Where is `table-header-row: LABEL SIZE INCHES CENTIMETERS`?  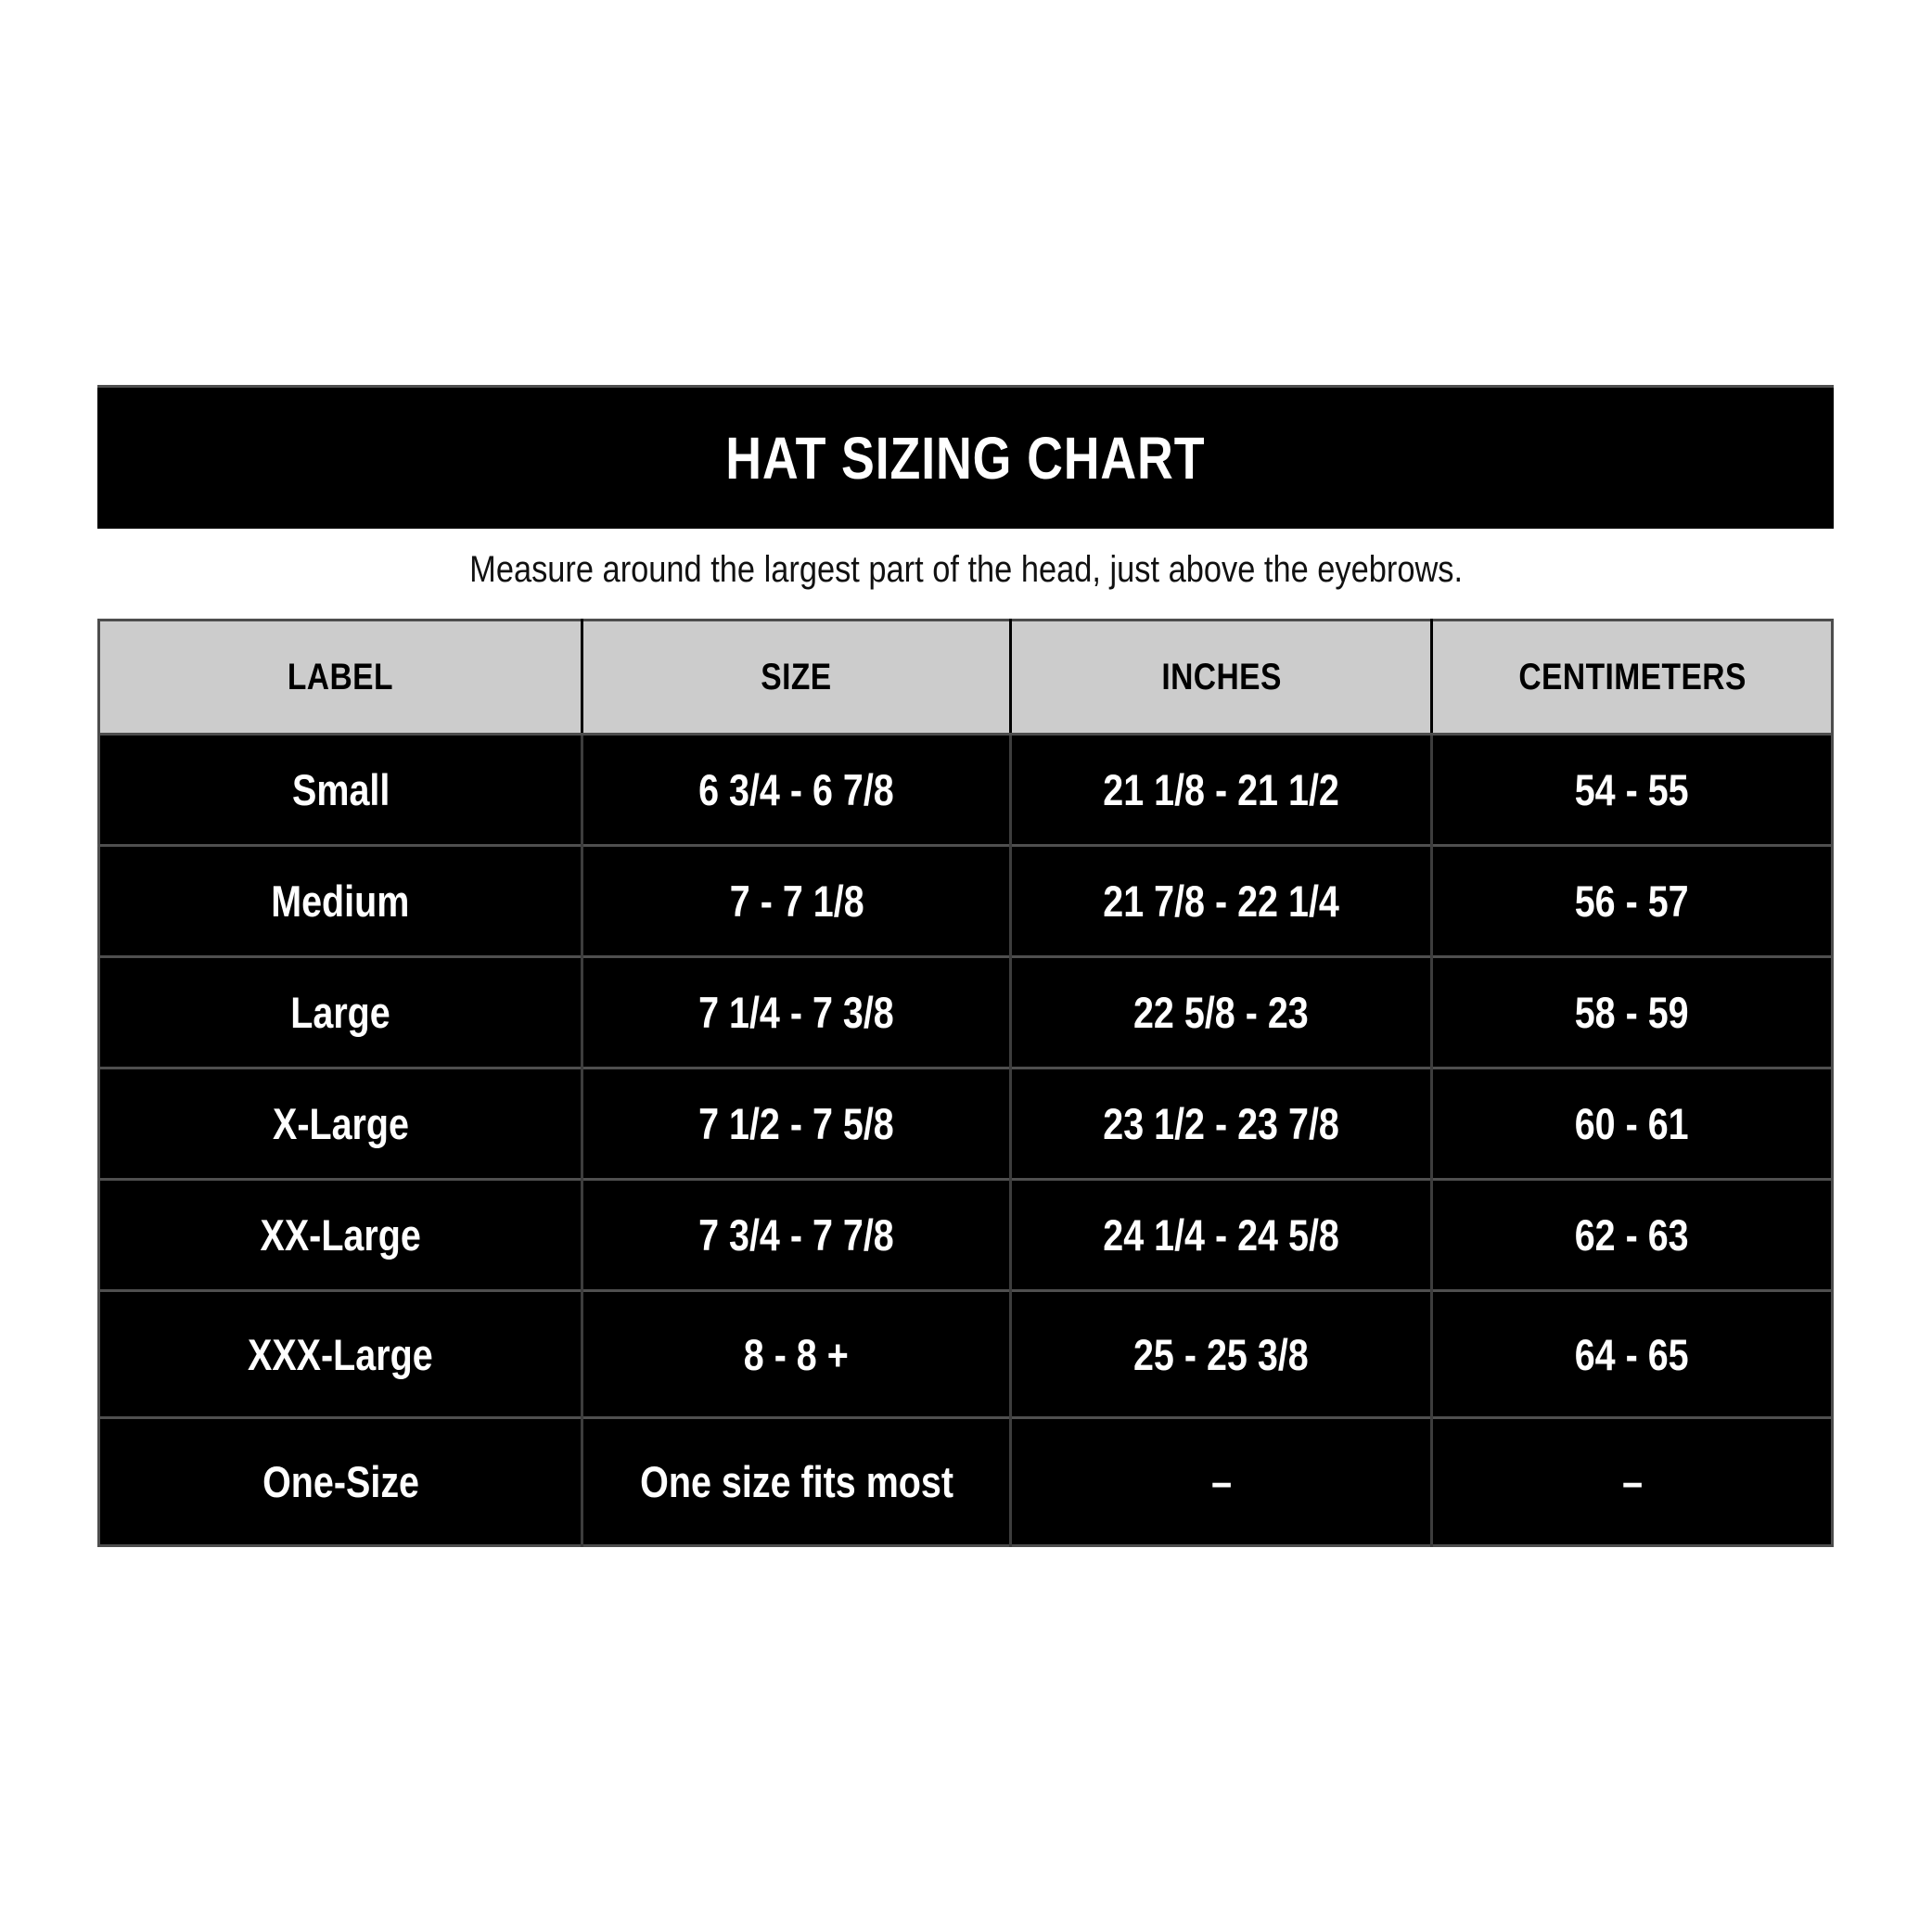
table-header-row: LABEL SIZE INCHES CENTIMETERS is located at coordinates (965, 678).